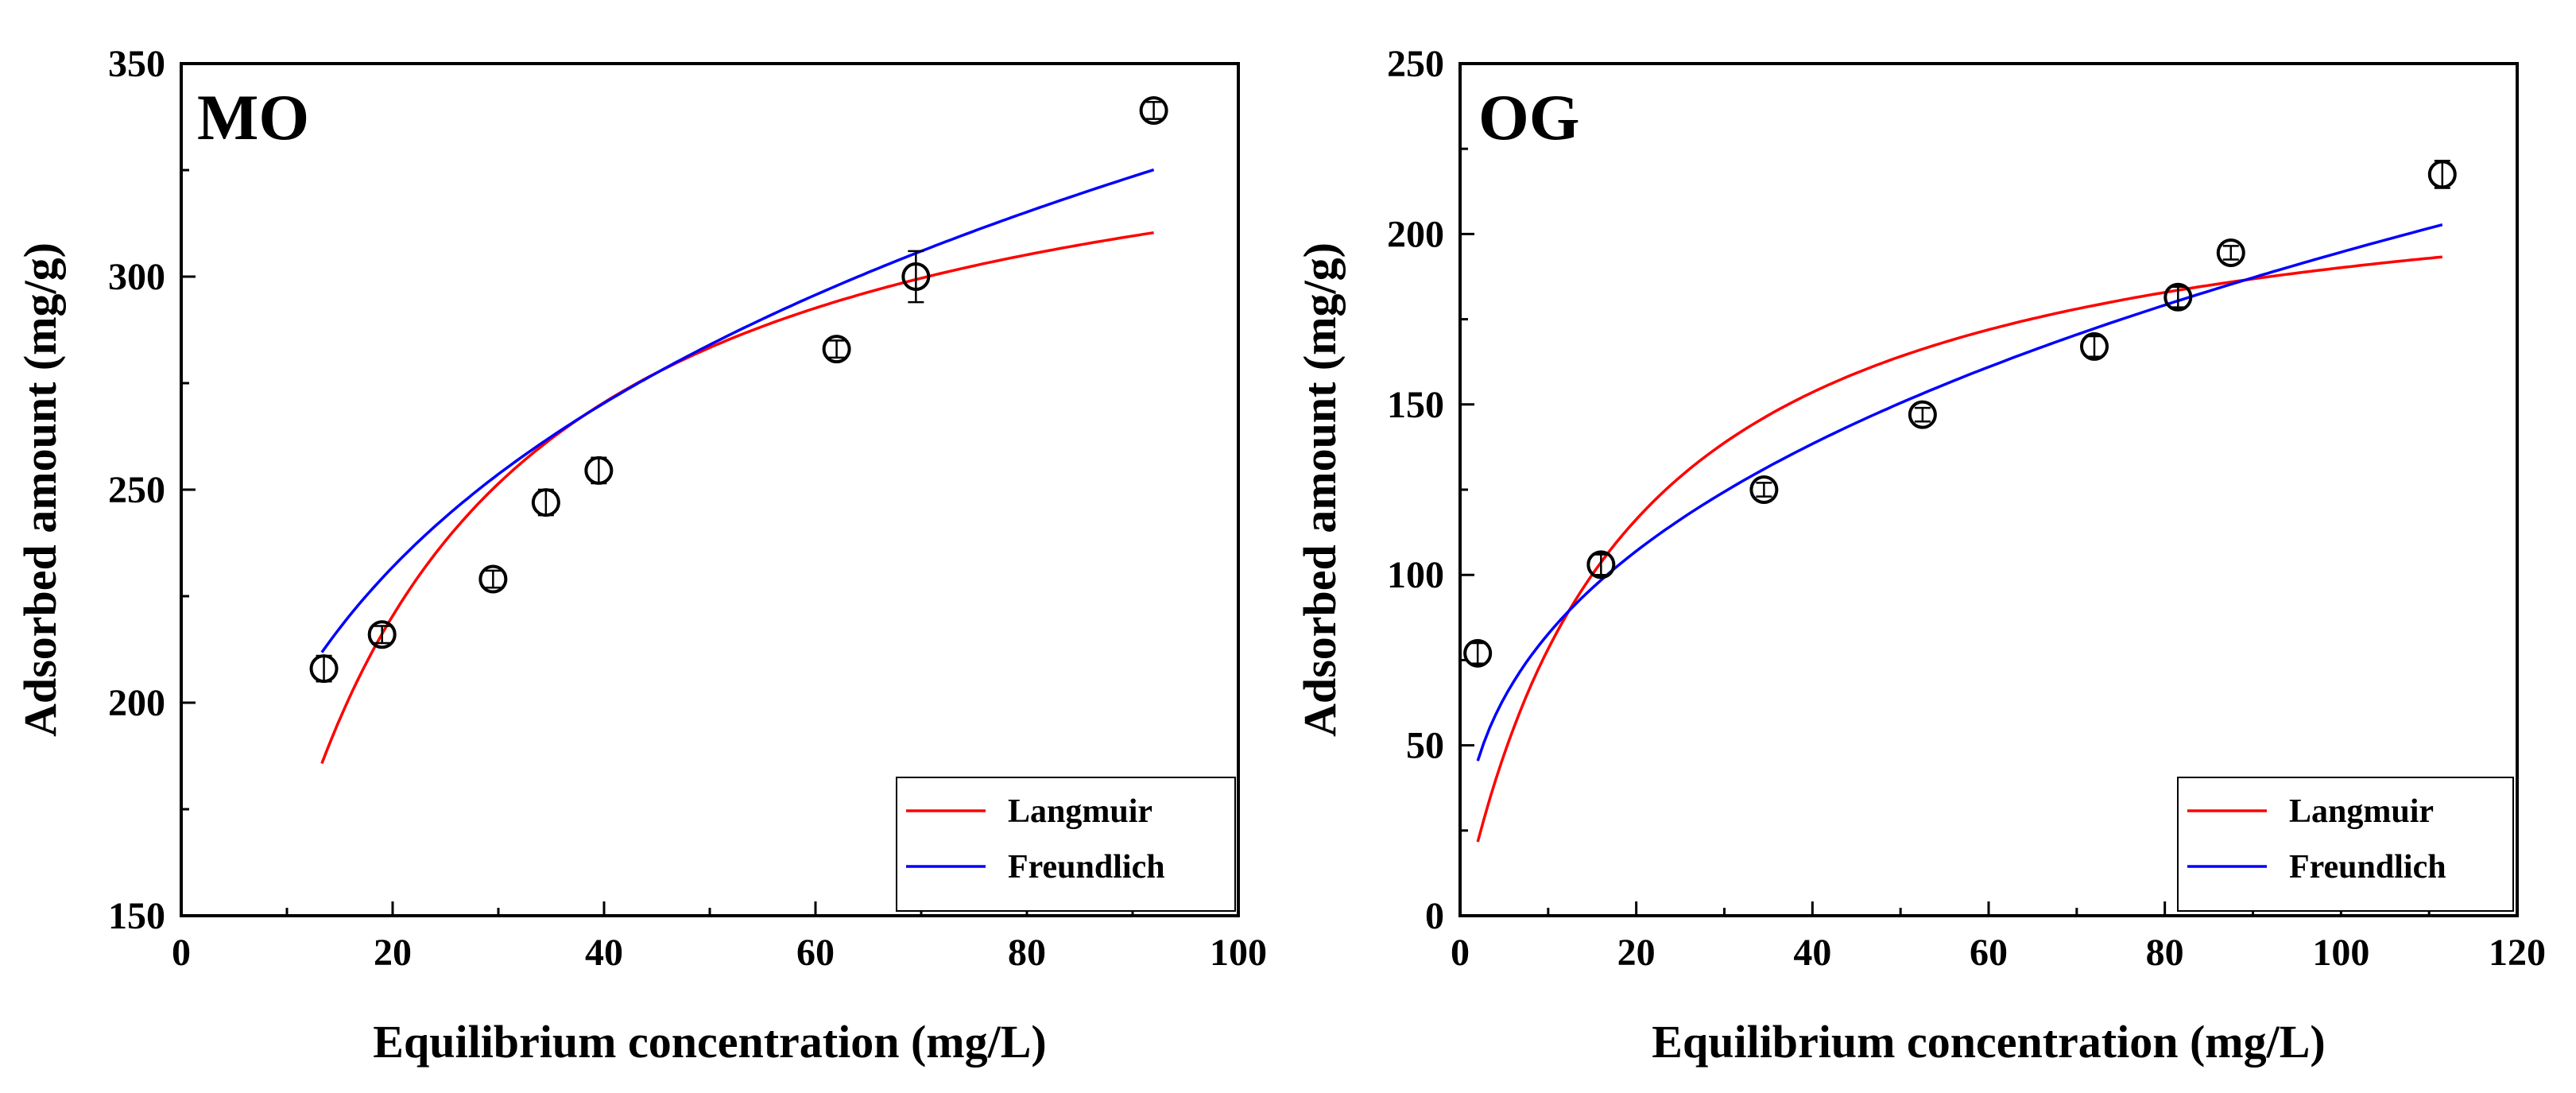 Image resolution: width=2576 pixels, height=1093 pixels. I want to click on mo-x-tick-label: 80, so click(1027, 953).